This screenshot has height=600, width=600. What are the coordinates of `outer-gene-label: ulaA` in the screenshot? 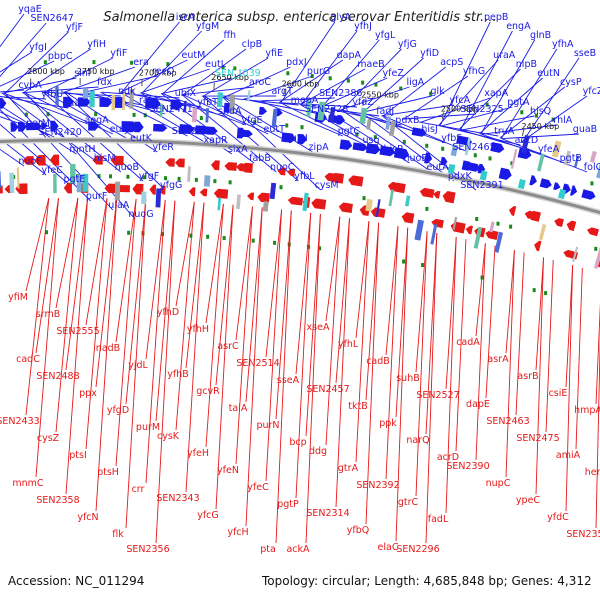 It's located at (118, 205).